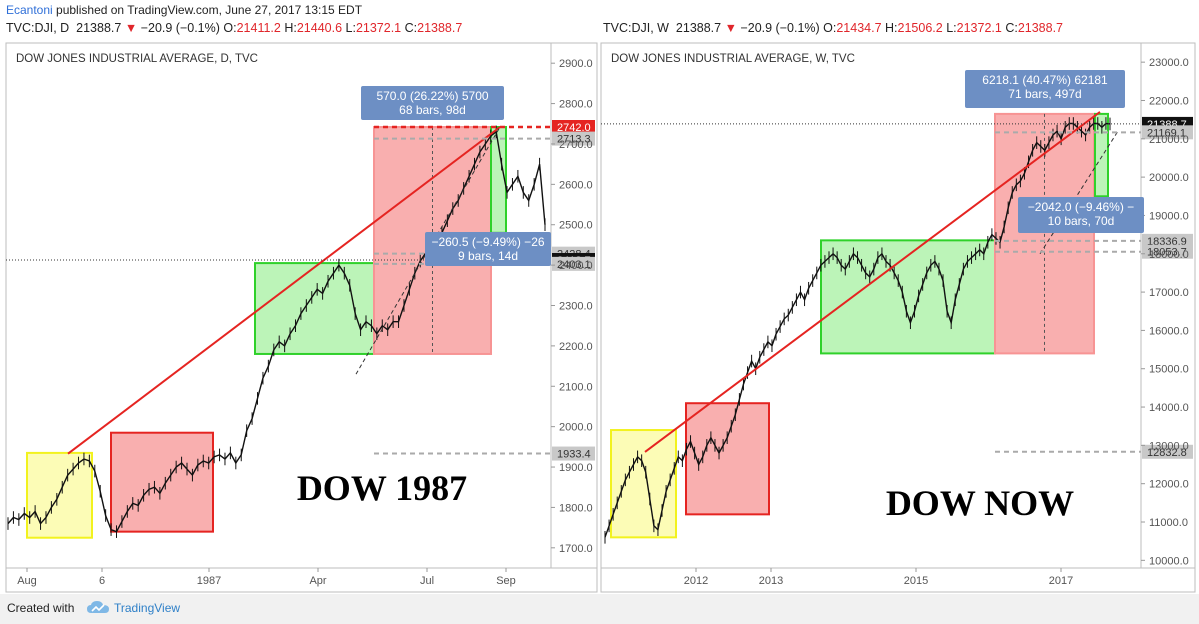  Describe the element at coordinates (131, 28) in the screenshot. I see `down-arrow-icon: ▼` at that location.